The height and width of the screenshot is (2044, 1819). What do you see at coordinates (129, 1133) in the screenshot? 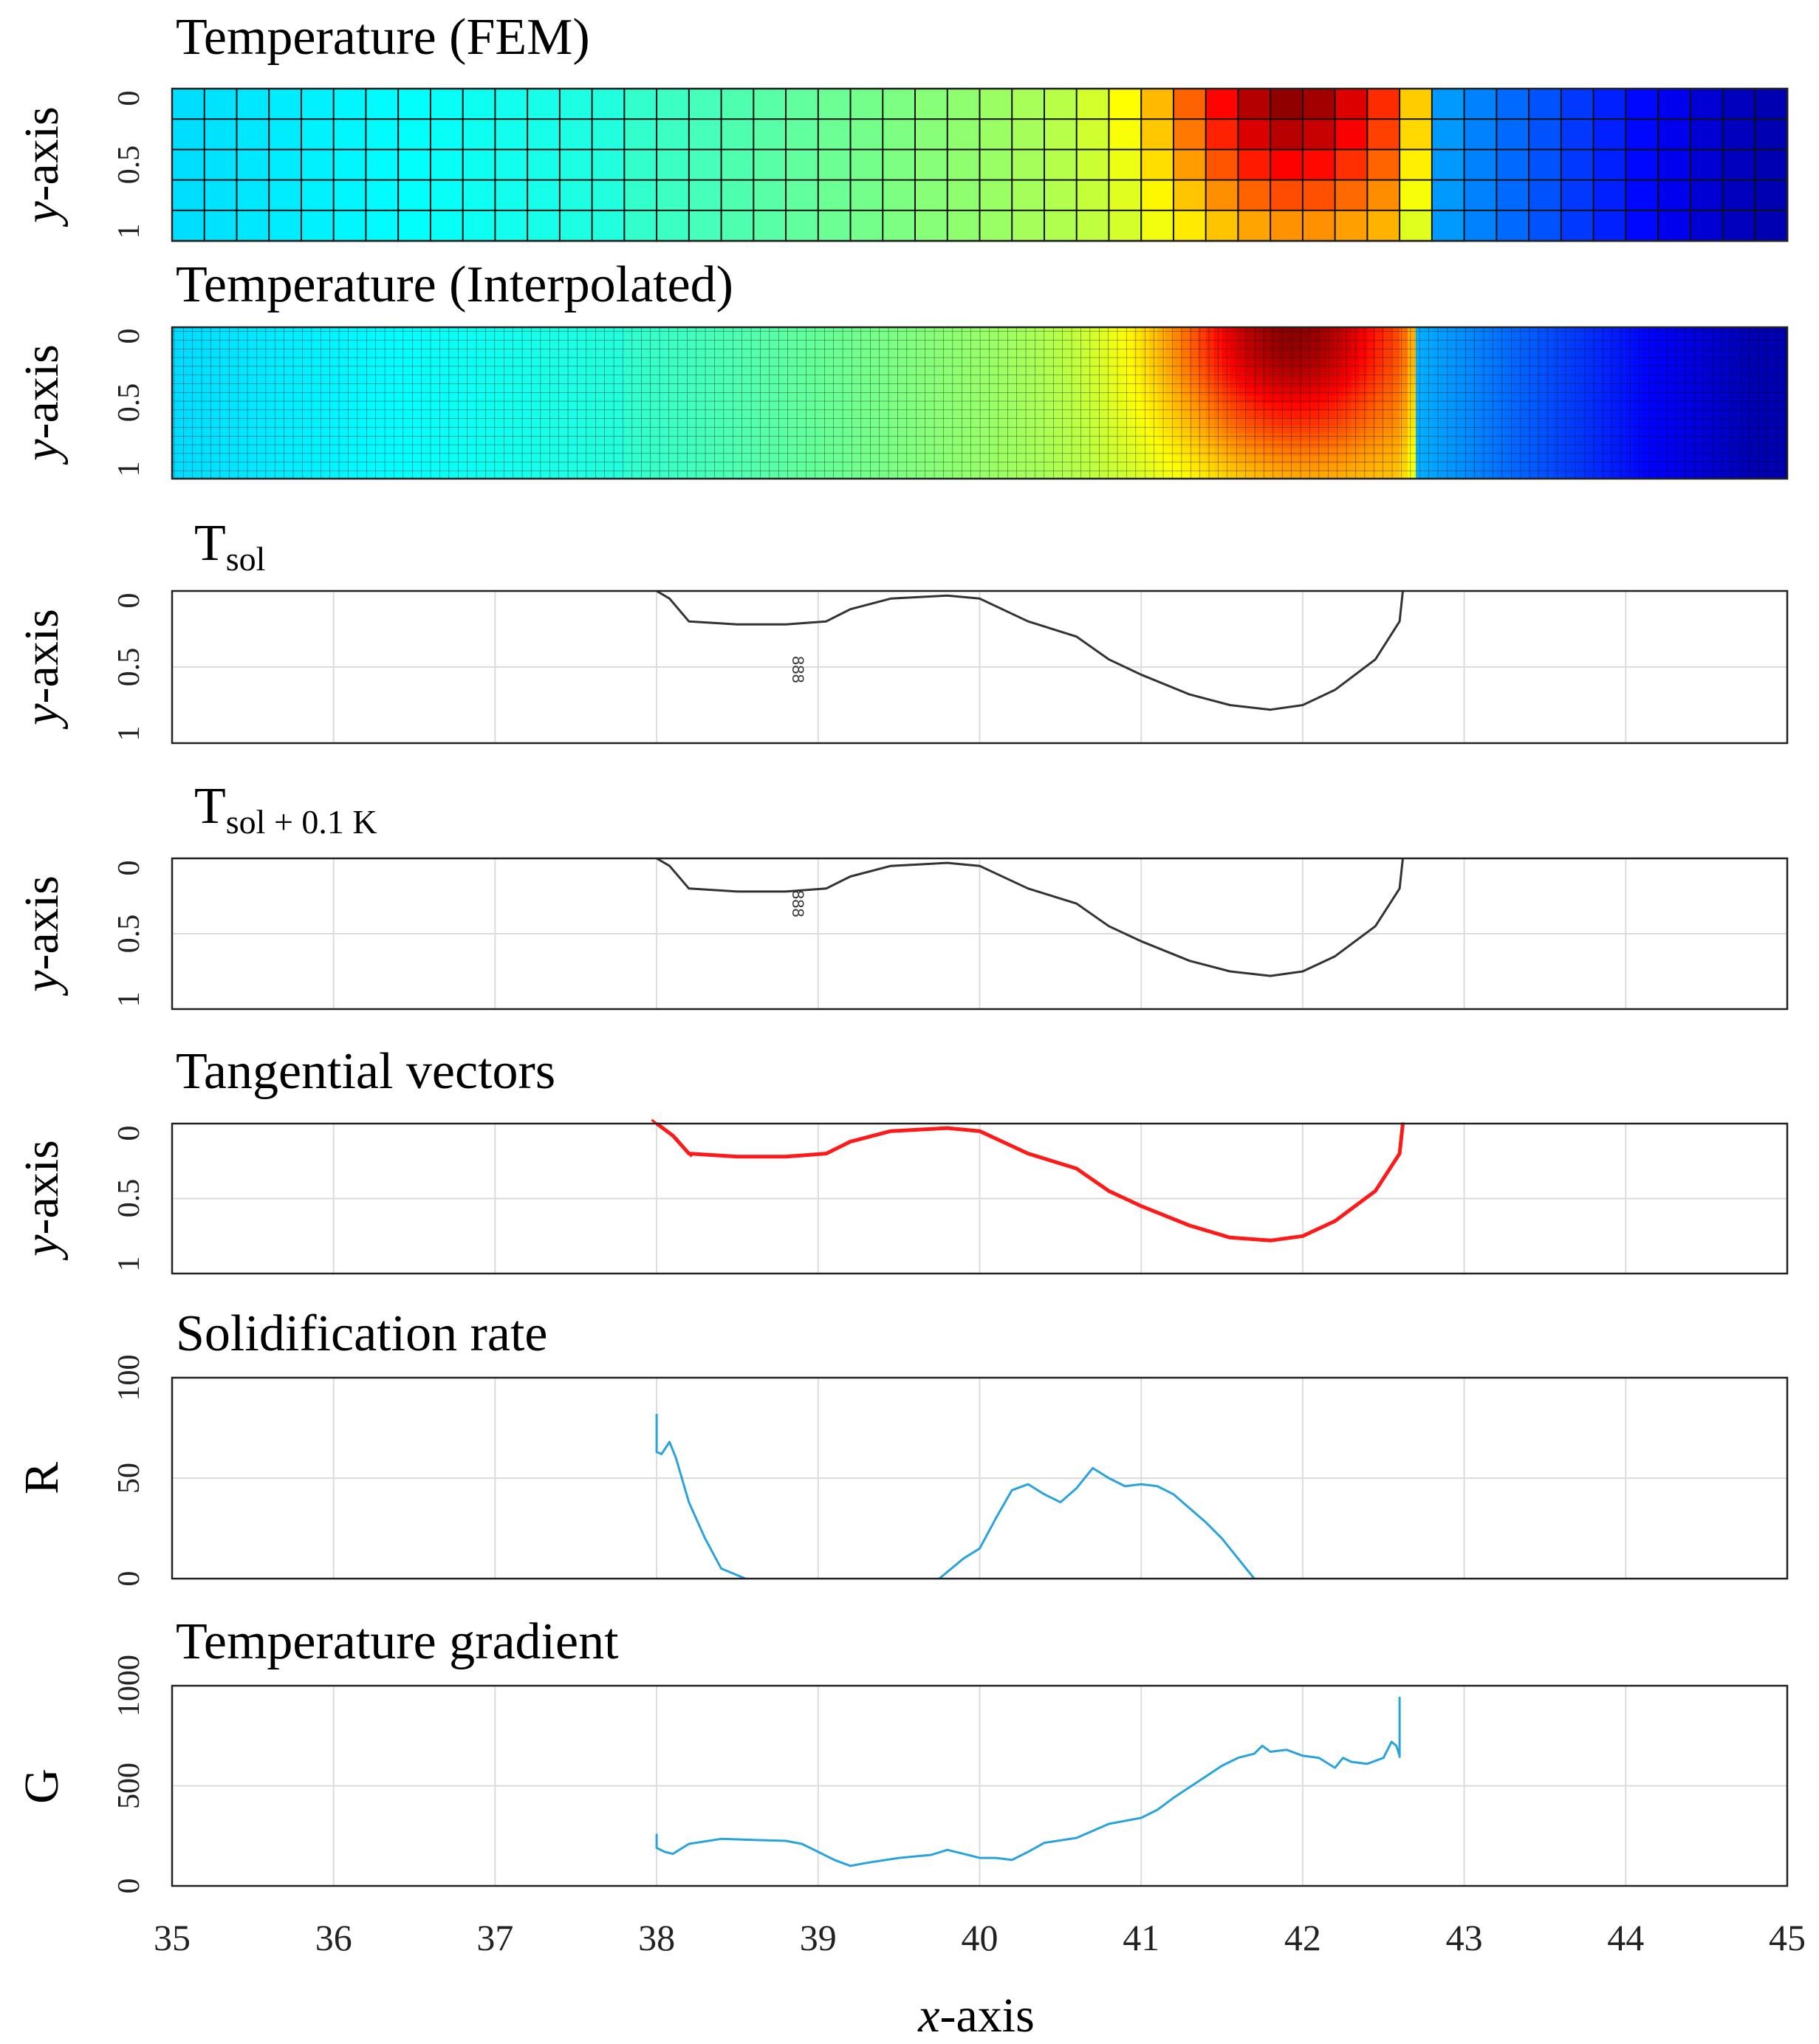
I see `y-tick-0: 0` at bounding box center [129, 1133].